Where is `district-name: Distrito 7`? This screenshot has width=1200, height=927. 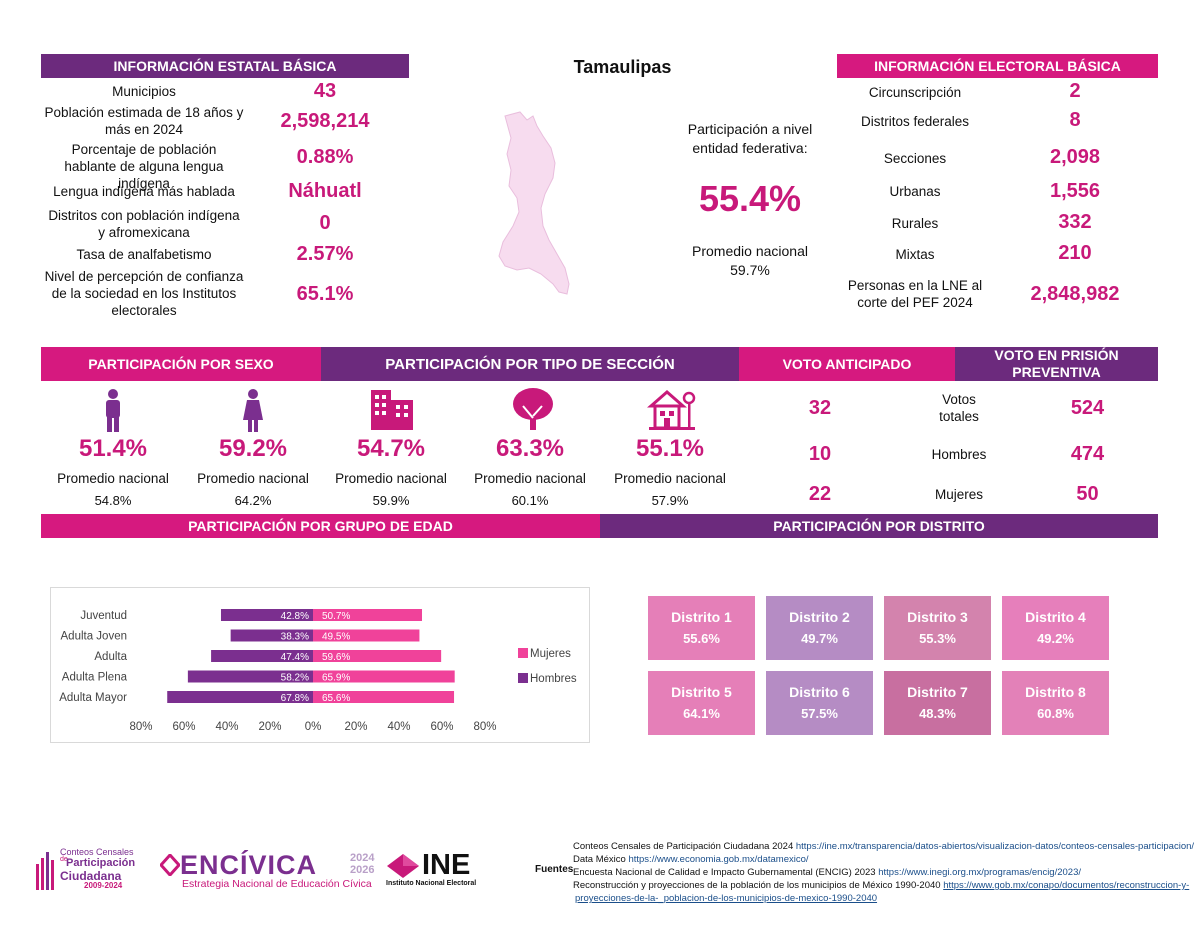 district-name: Distrito 7 is located at coordinates (937, 692).